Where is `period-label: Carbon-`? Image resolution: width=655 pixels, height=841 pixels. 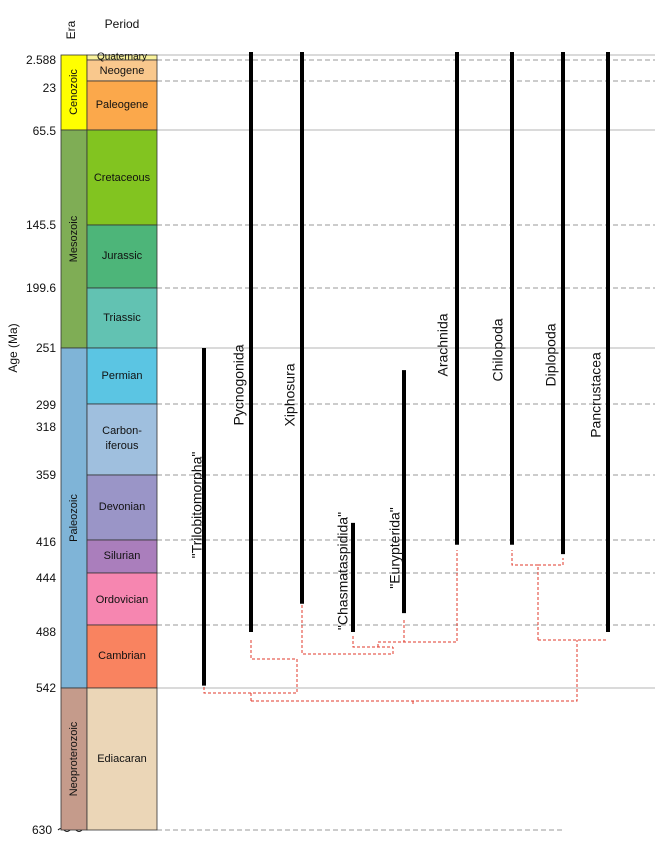
period-label: Carbon- is located at coordinates (122, 431).